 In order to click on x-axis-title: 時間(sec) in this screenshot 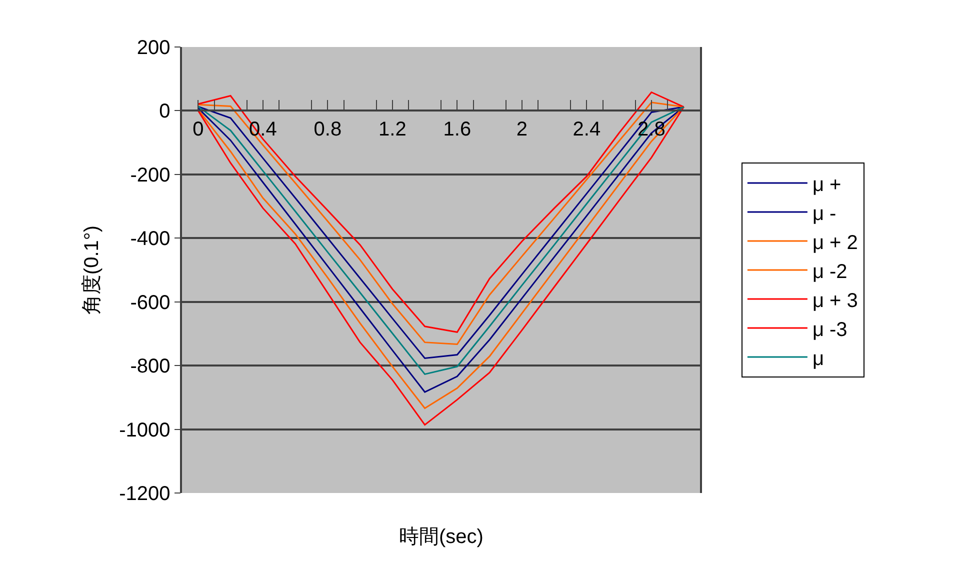, I will do `click(441, 537)`.